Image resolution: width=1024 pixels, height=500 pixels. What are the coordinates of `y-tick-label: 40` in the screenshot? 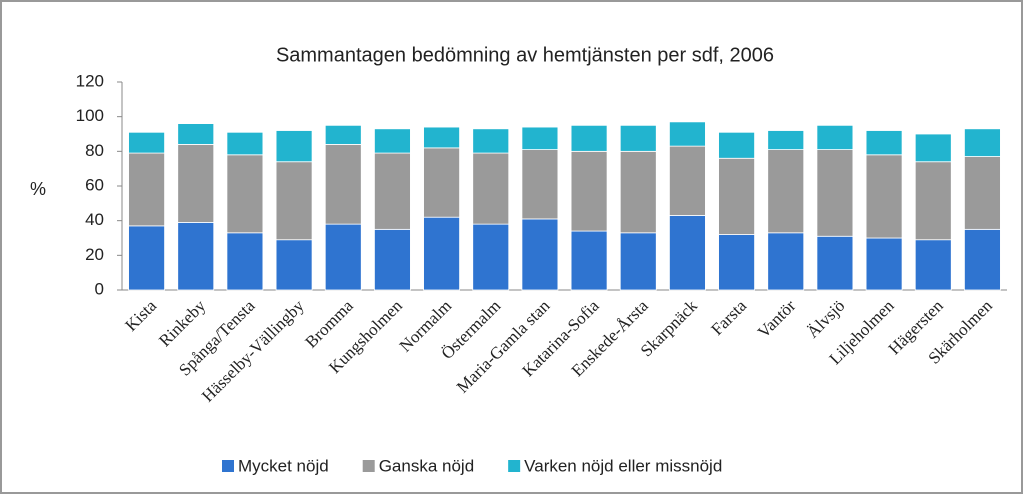 It's located at (94, 219).